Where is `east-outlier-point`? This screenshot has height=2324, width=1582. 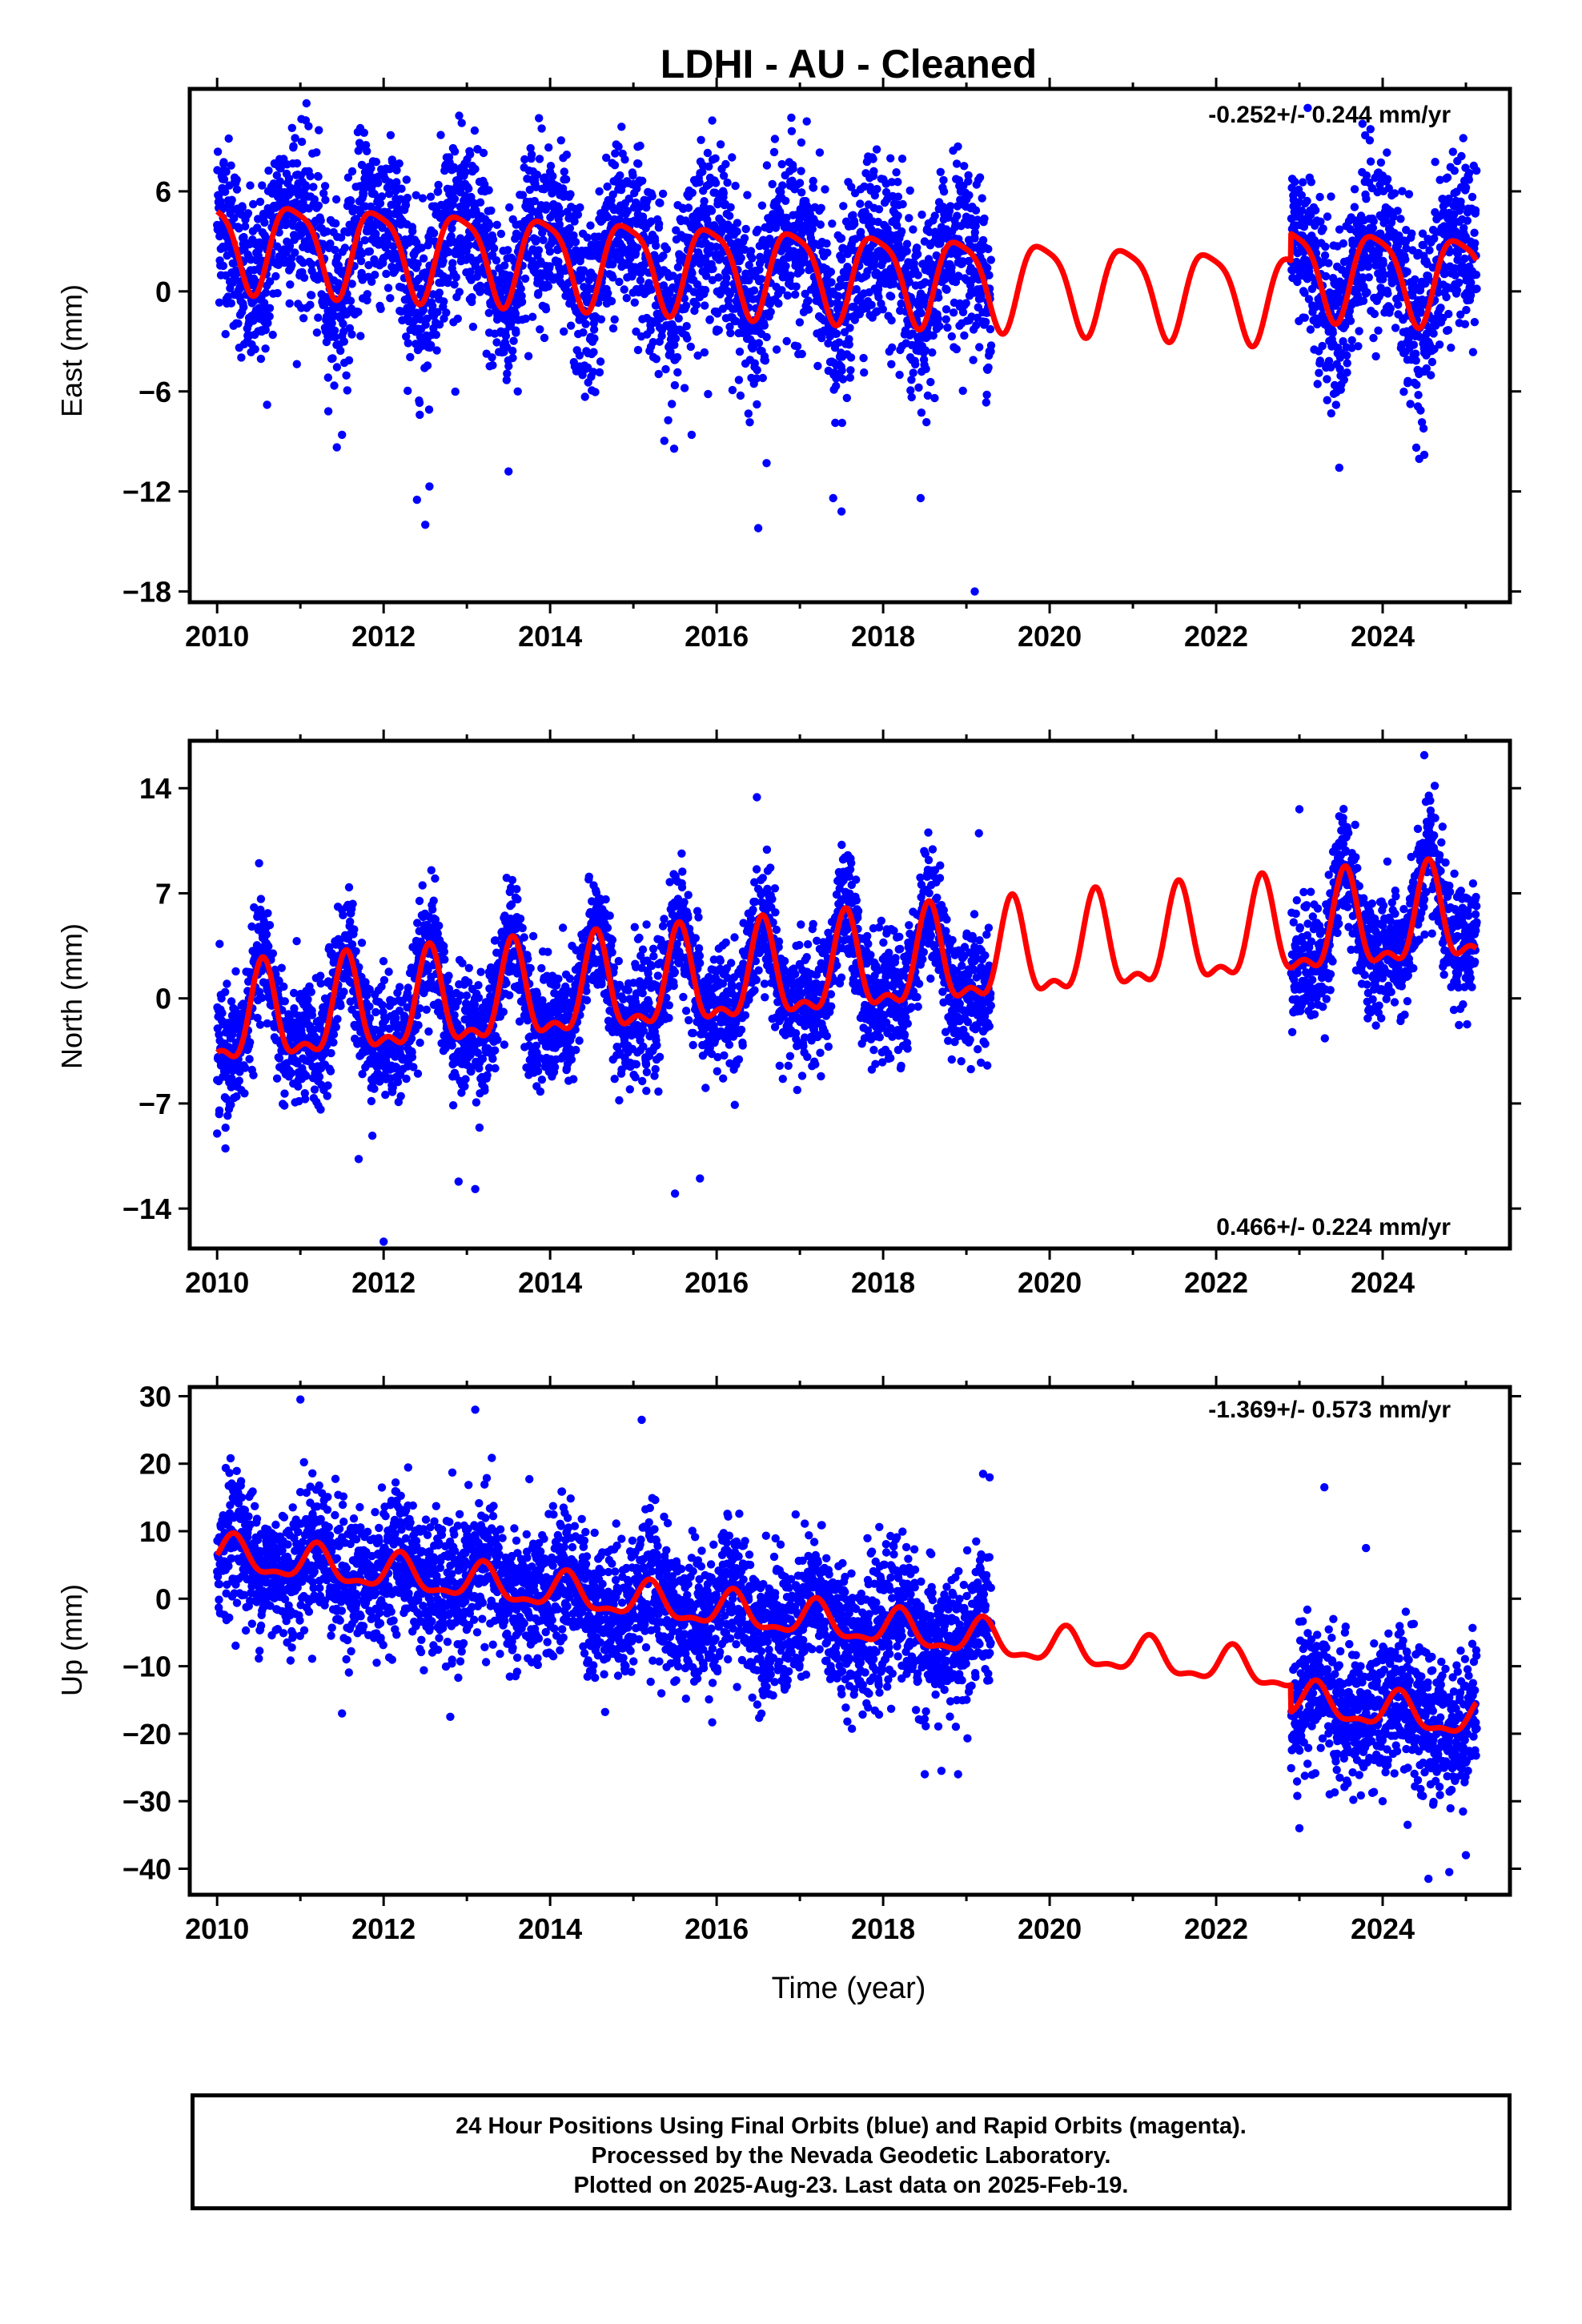
east-outlier-point is located at coordinates (766, 464).